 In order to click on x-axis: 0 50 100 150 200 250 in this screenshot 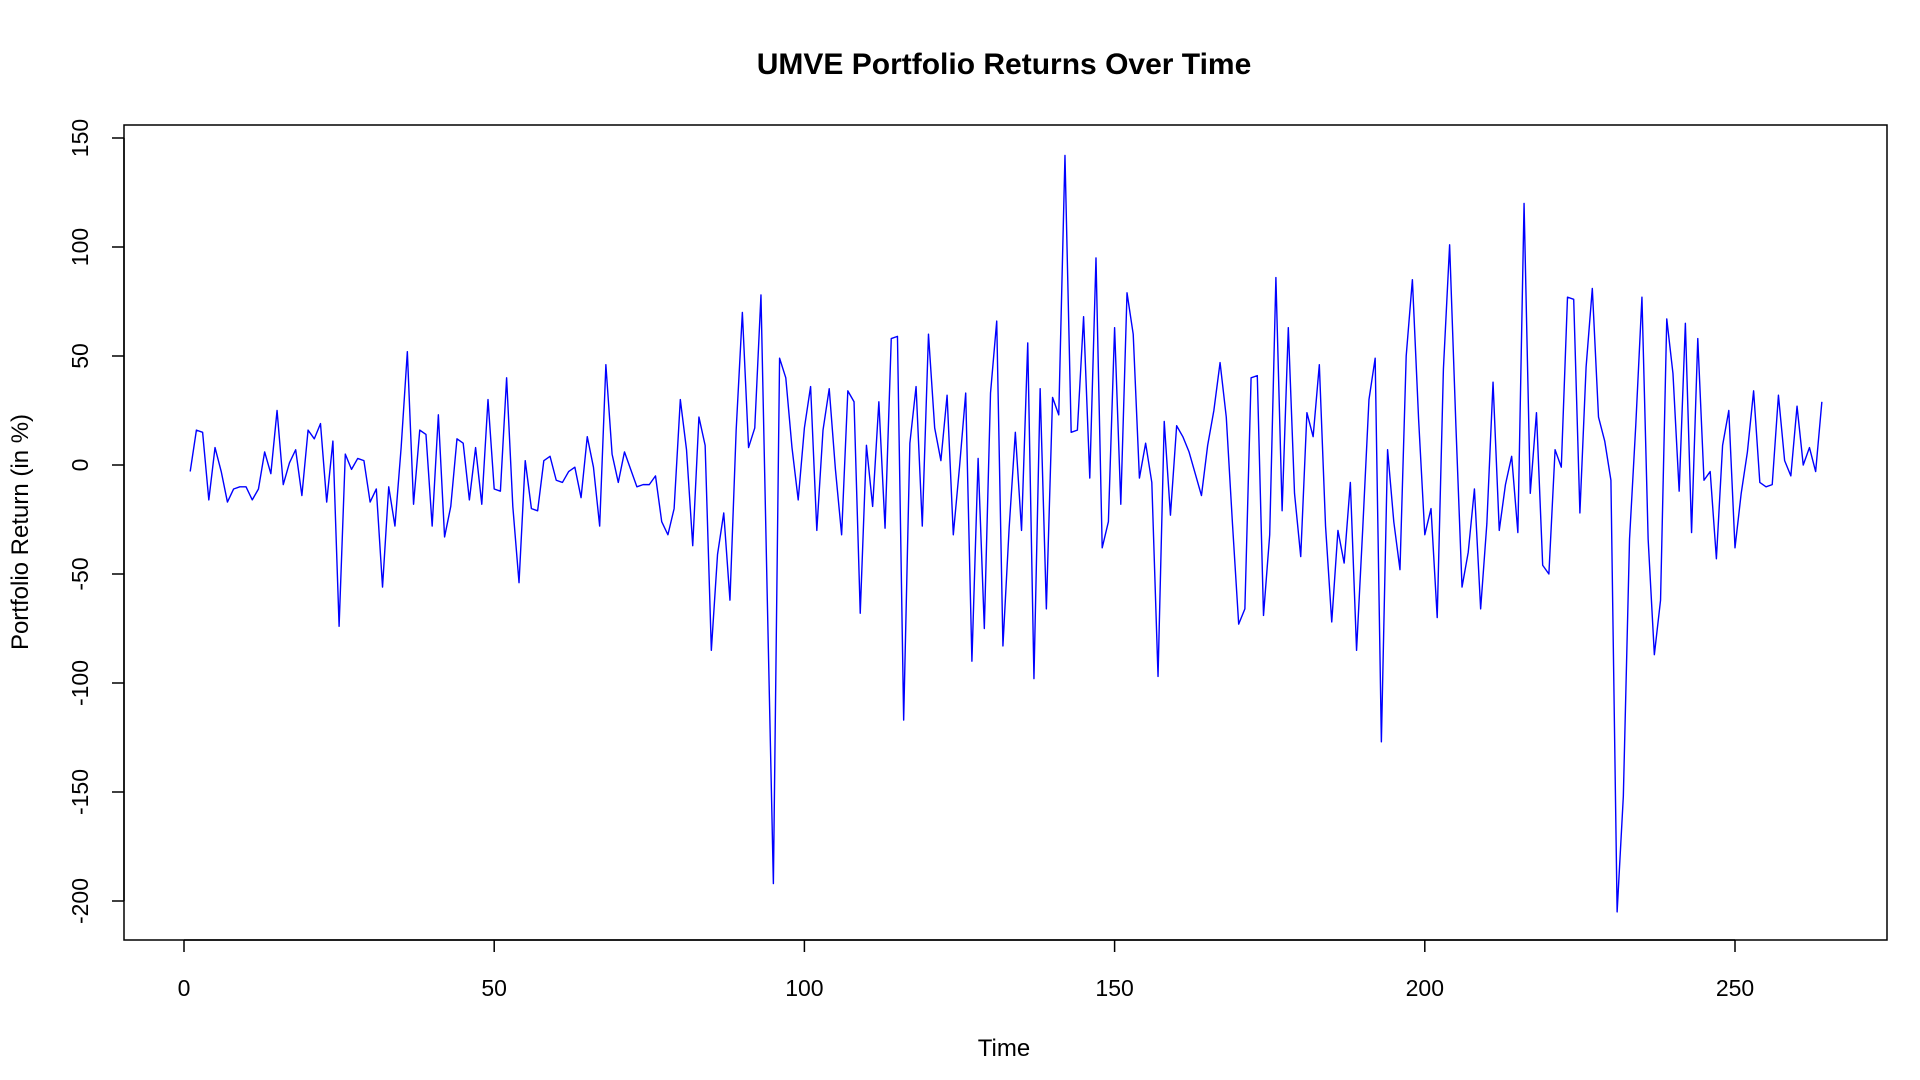, I will do `click(966, 970)`.